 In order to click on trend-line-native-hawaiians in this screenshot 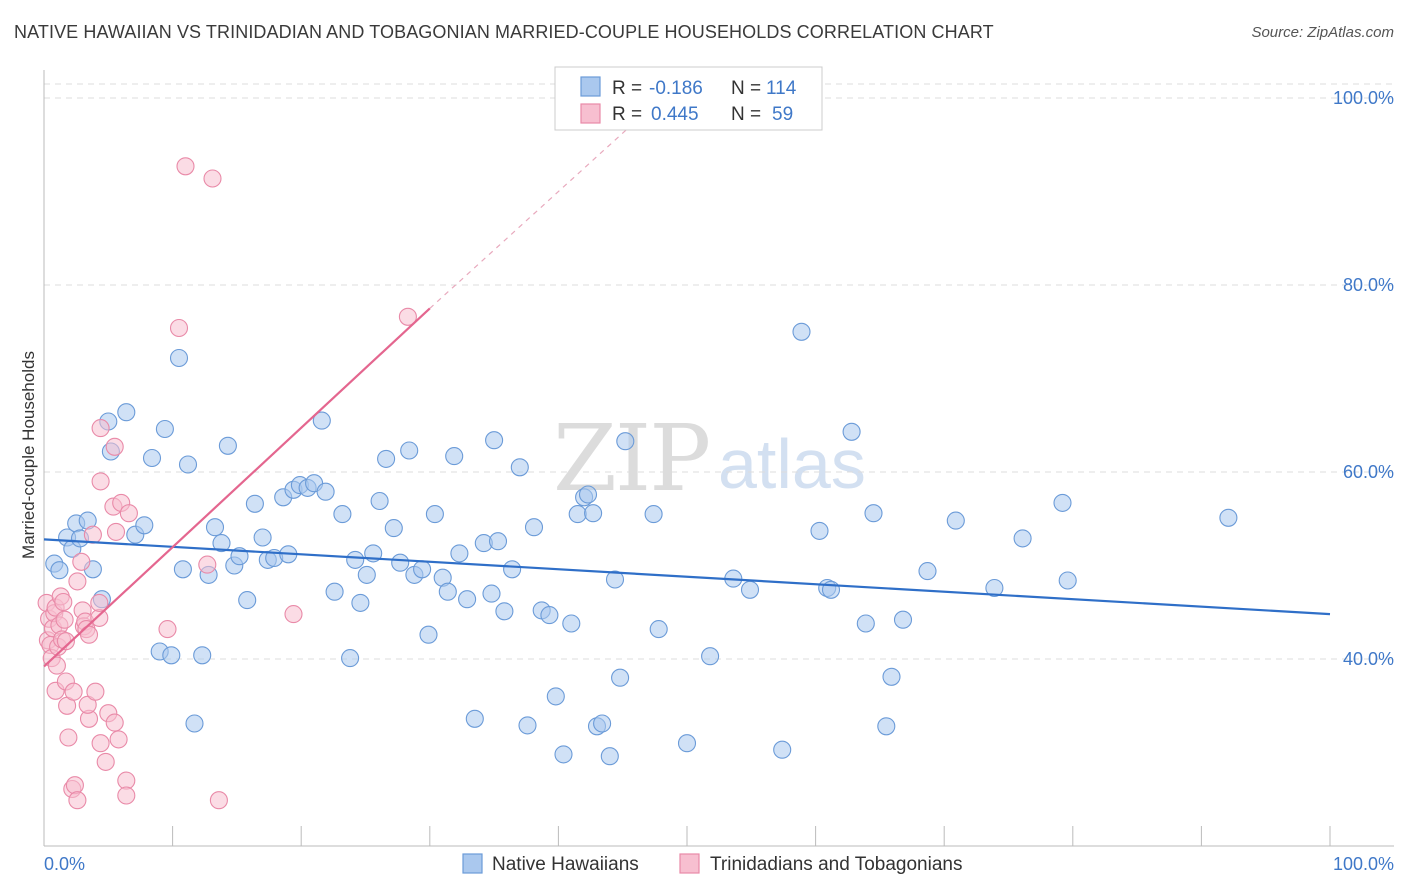, I will do `click(687, 577)`.